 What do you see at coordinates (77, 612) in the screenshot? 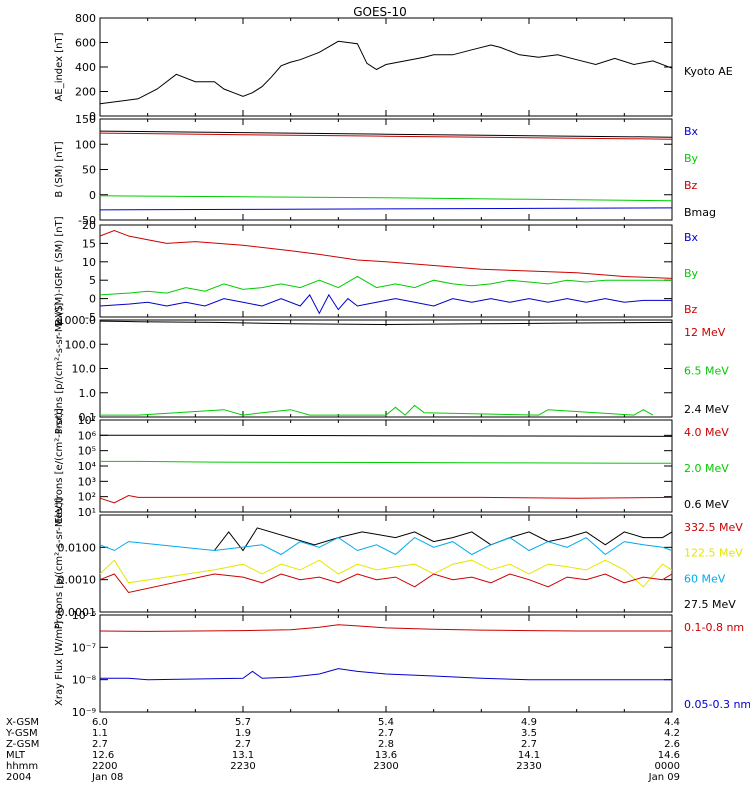
I see `y-tick-label: 0.0001` at bounding box center [77, 612].